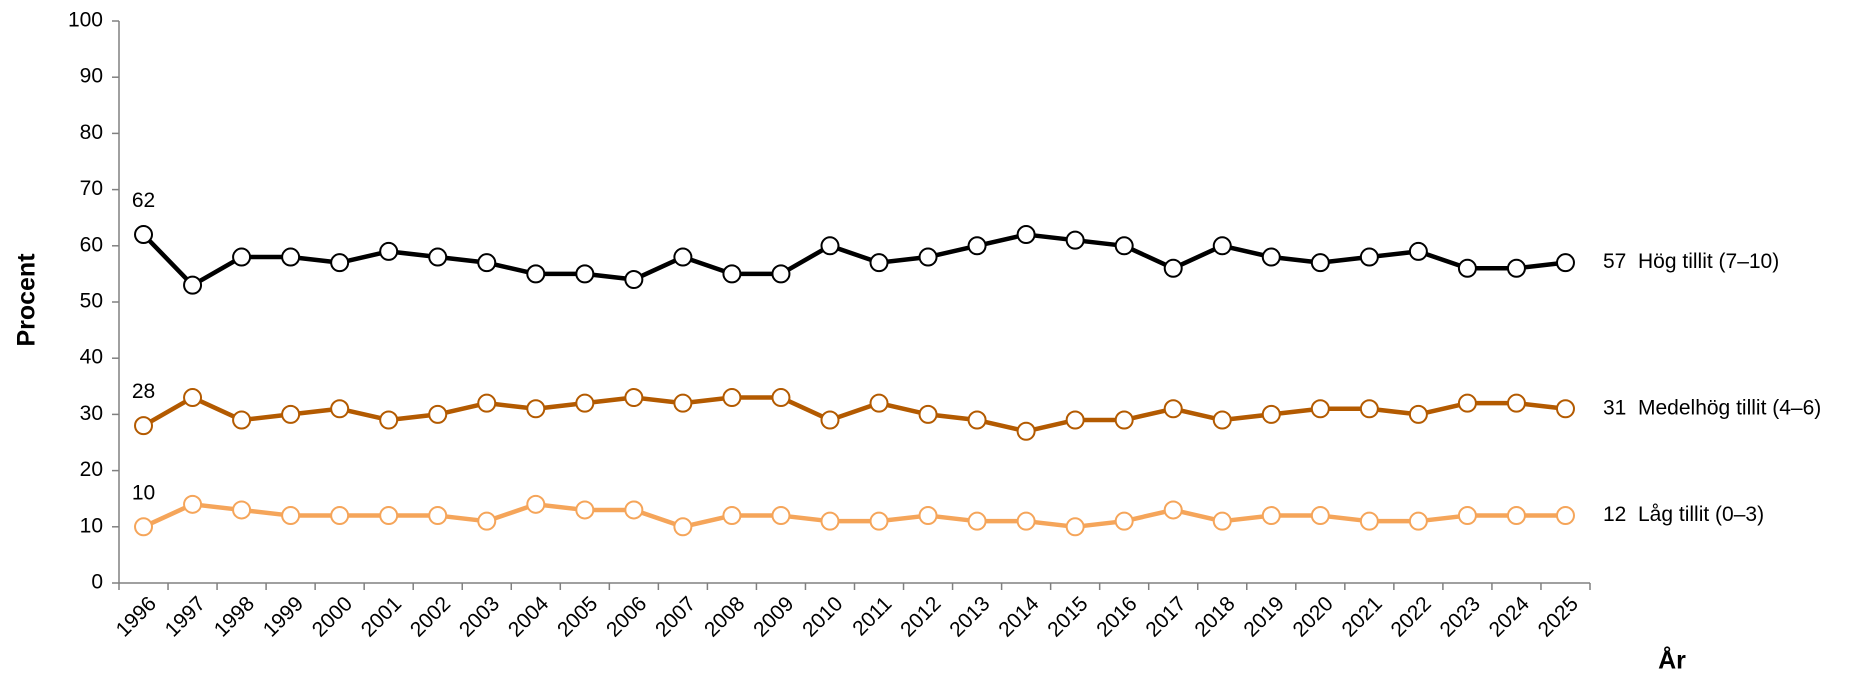  What do you see at coordinates (85, 20) in the screenshot?
I see `y-tick-label: 100` at bounding box center [85, 20].